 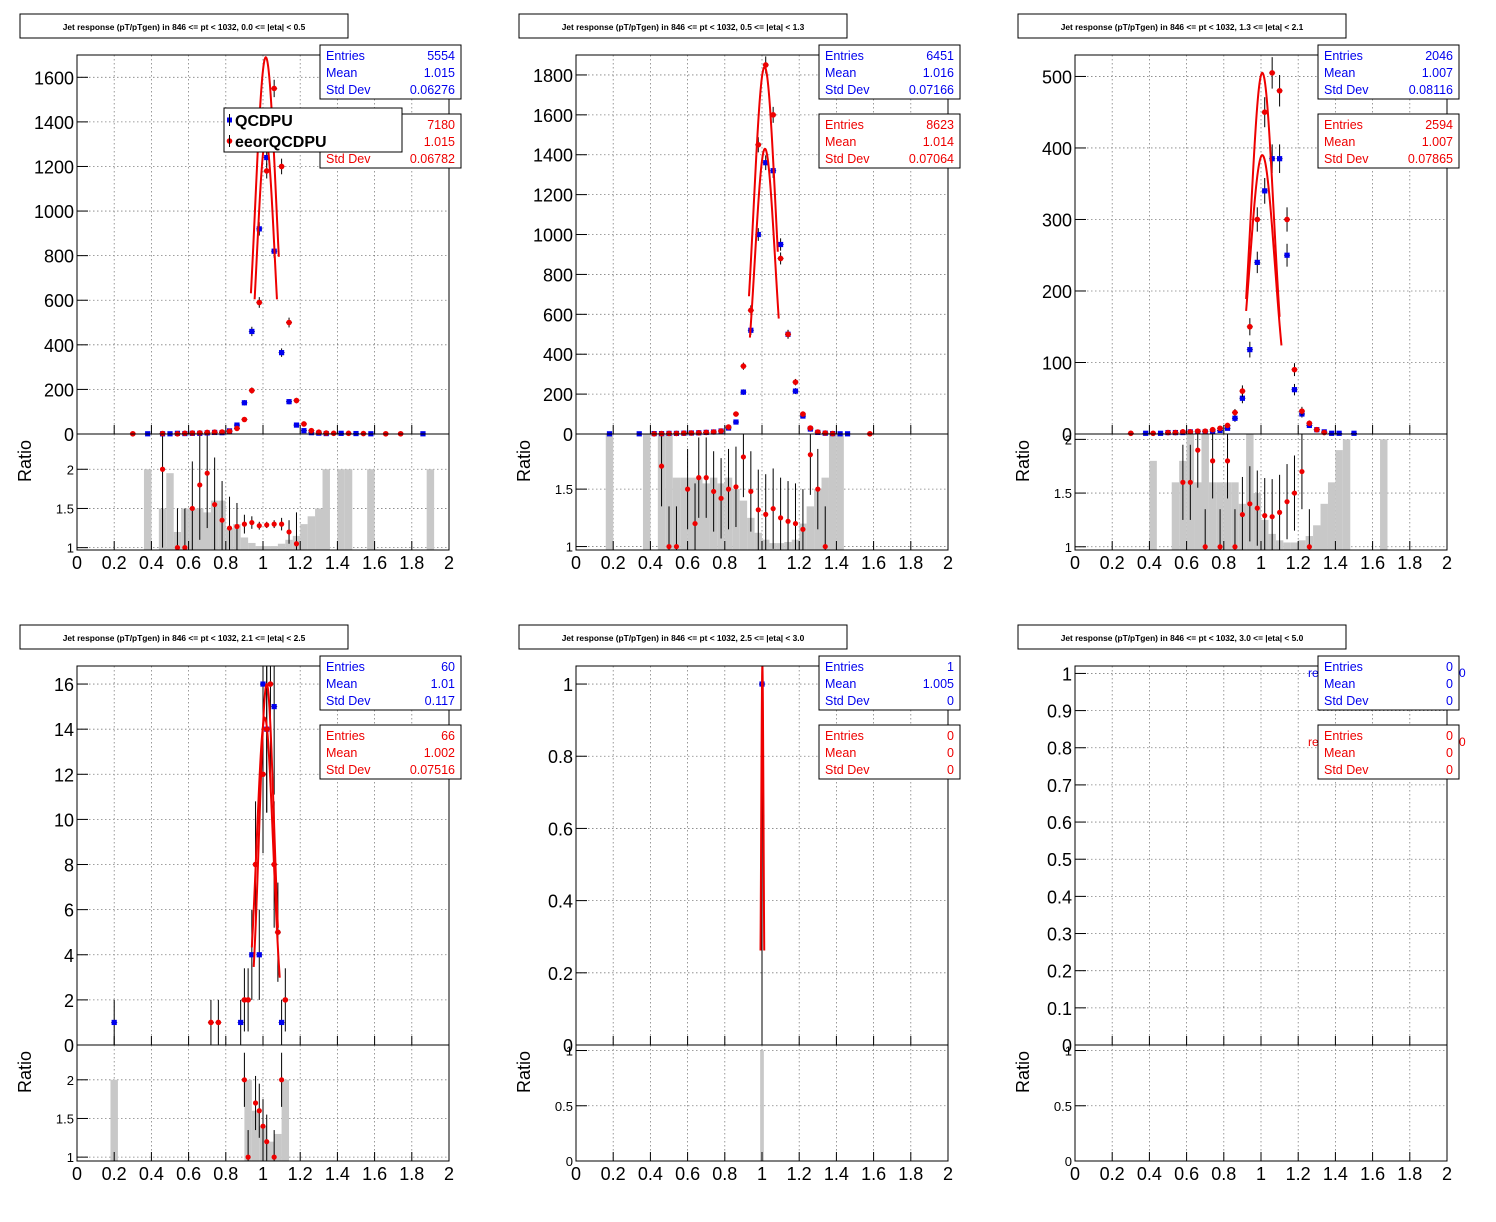 I want to click on y-tick-label: 500, so click(x=1057, y=77).